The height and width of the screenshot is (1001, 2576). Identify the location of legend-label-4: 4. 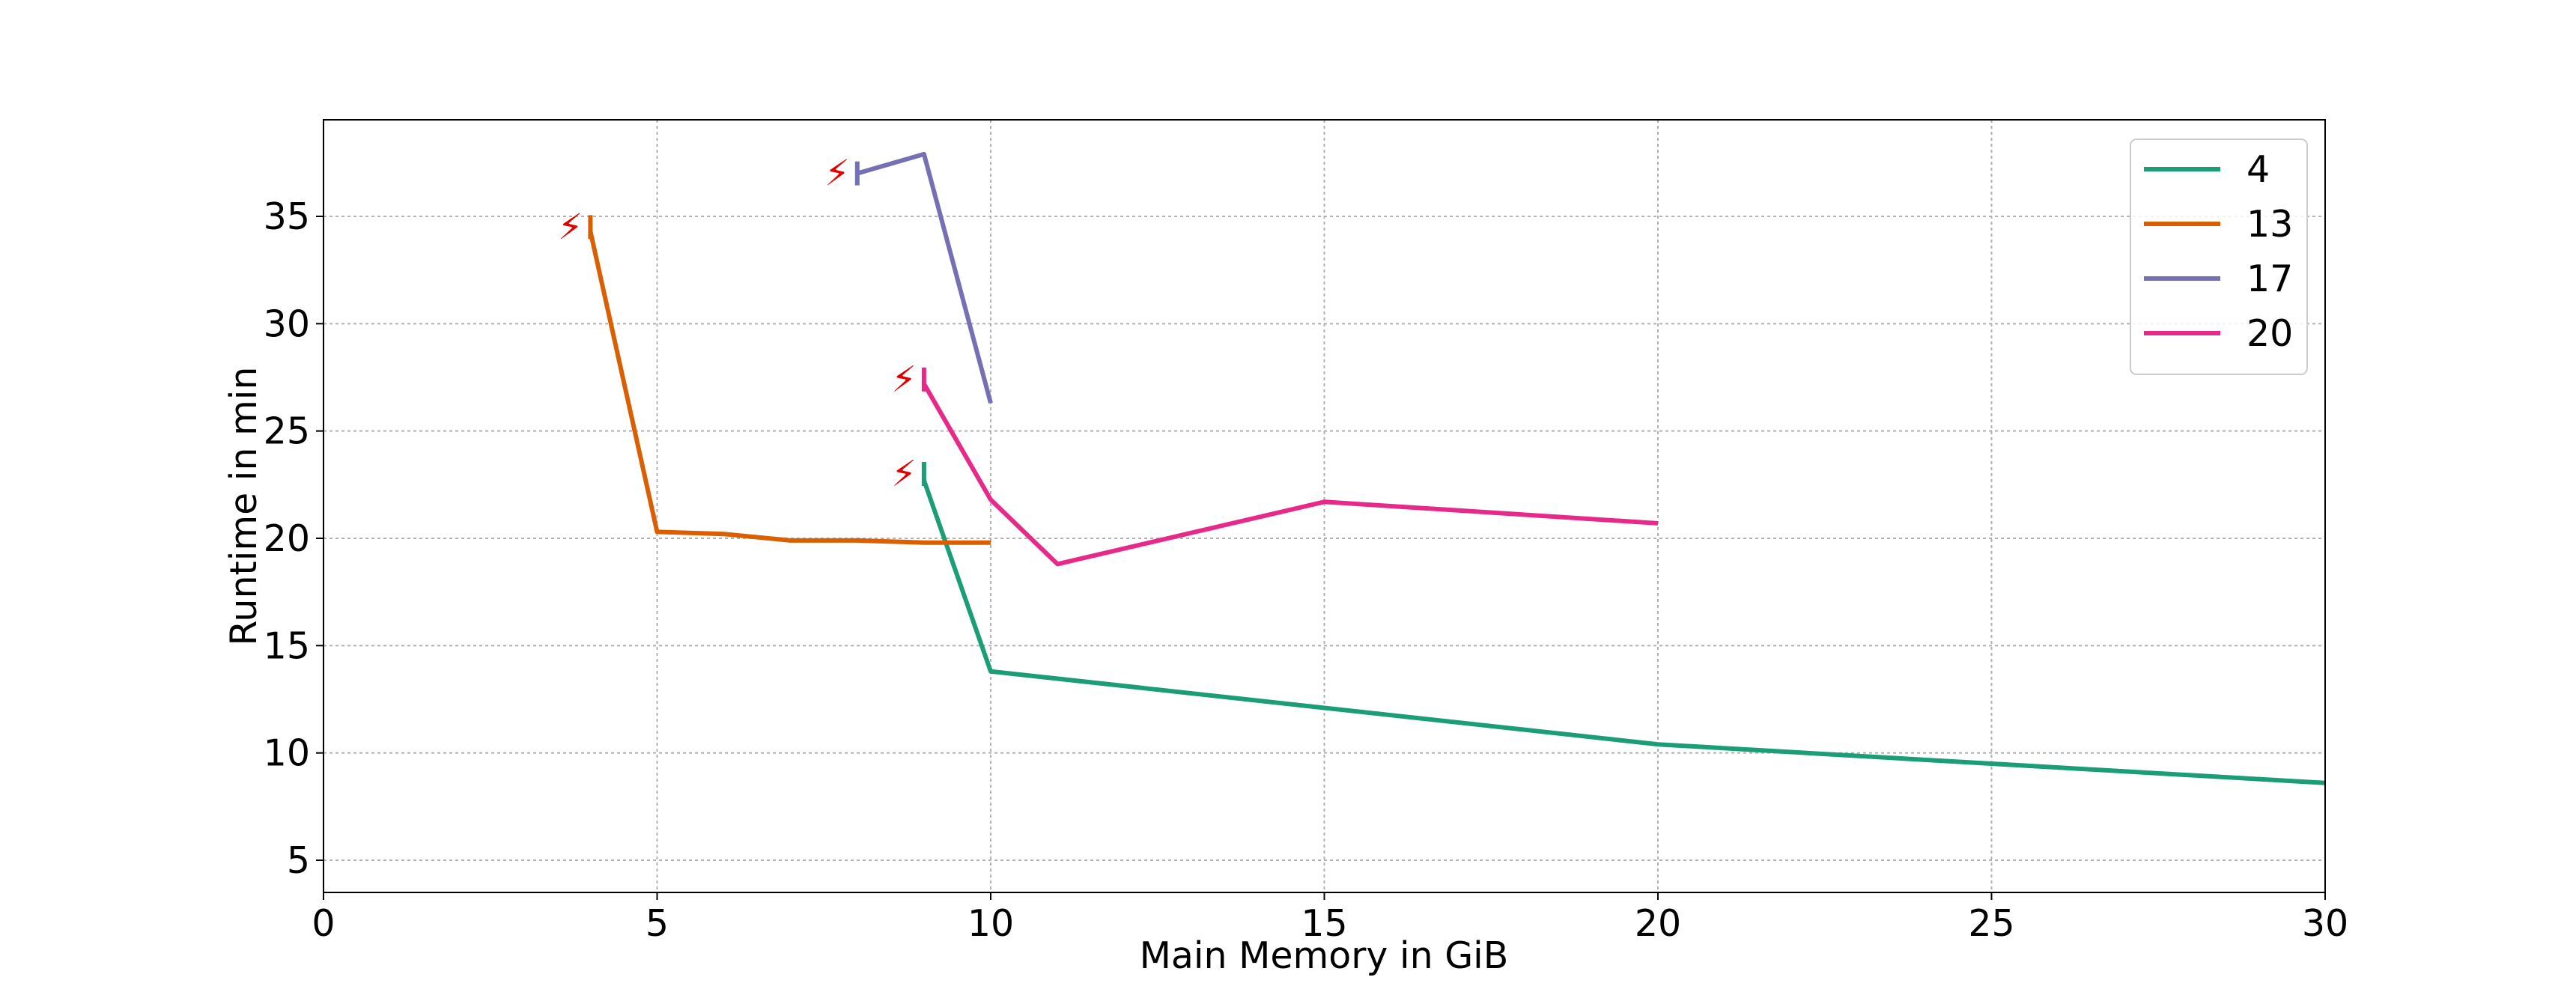
(2258, 169).